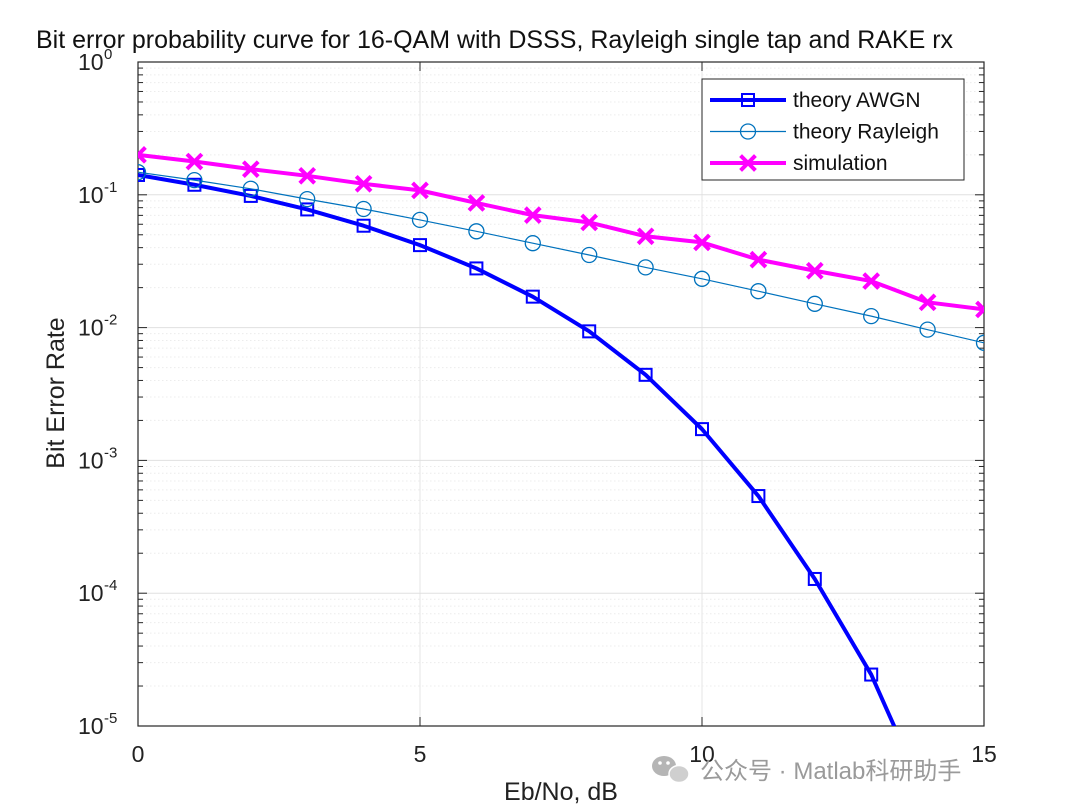 Image resolution: width=1080 pixels, height=812 pixels. I want to click on legend-entry: theory Rayleigh, so click(824, 132).